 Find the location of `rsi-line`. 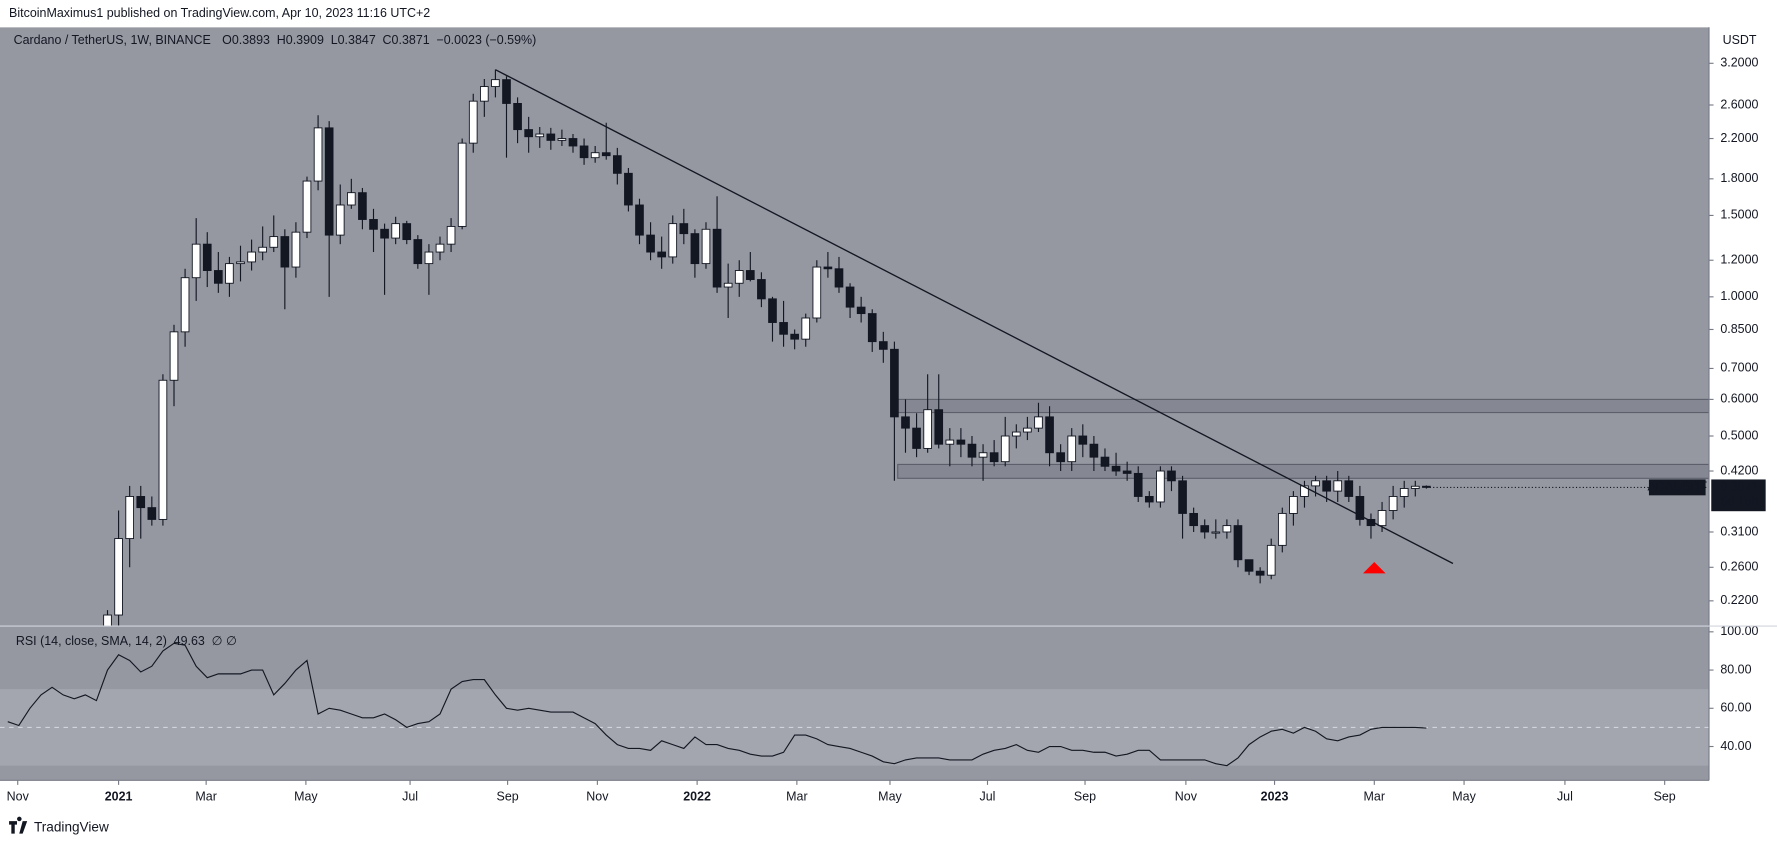

rsi-line is located at coordinates (717, 704).